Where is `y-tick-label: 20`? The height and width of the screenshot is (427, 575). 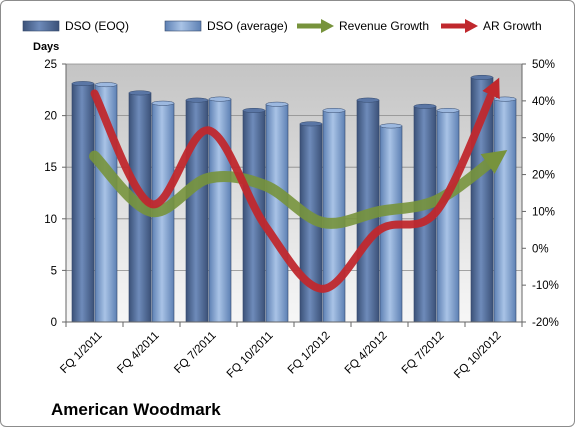 y-tick-label: 20 is located at coordinates (50, 117).